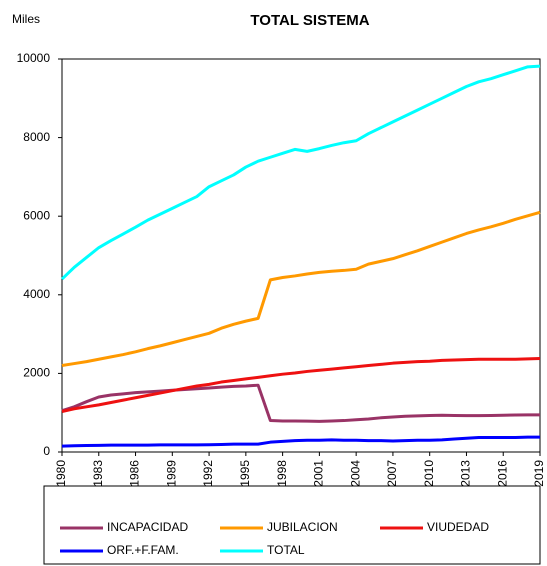 This screenshot has height=566, width=547. Describe the element at coordinates (36, 294) in the screenshot. I see `y-tick-label: 4000` at that location.